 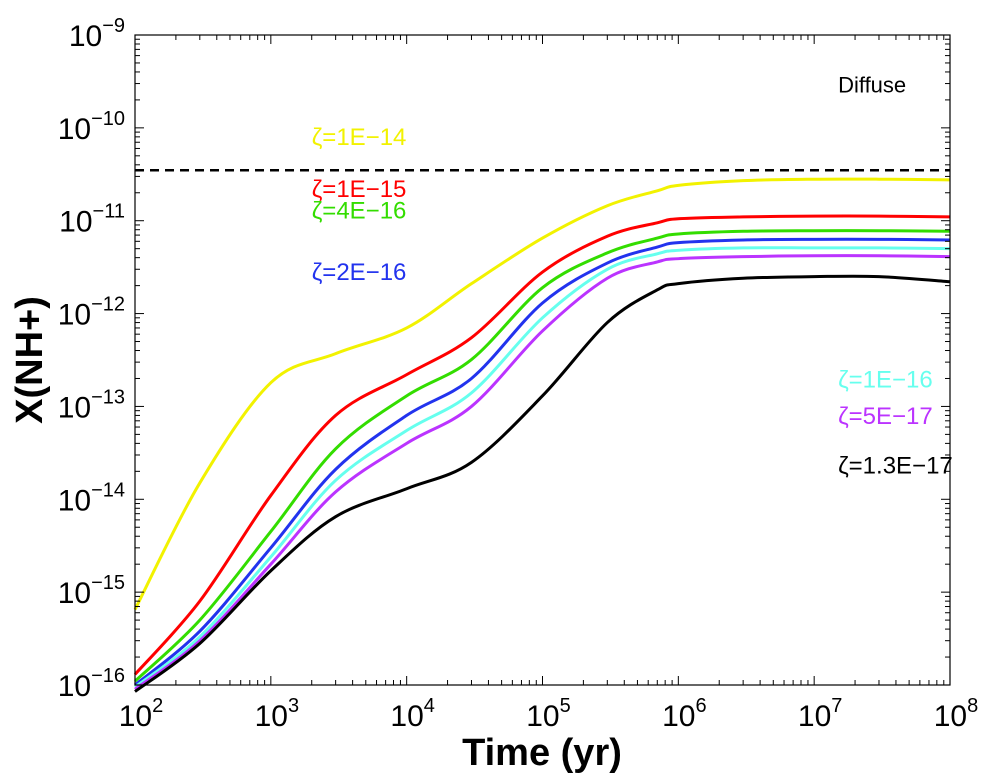 I want to click on y-tick-label: 10−11, so click(x=92, y=220).